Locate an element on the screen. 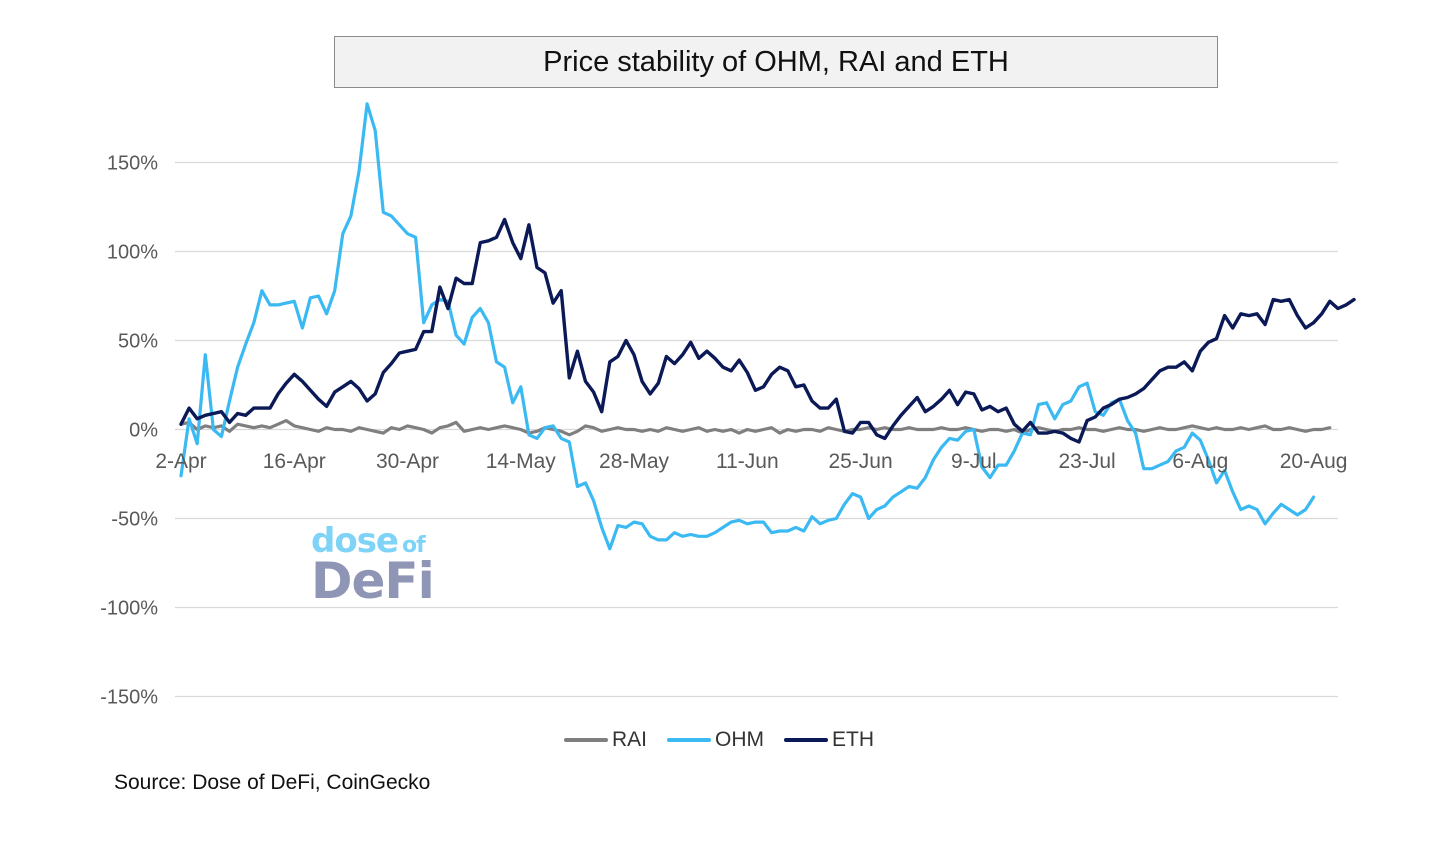 The image size is (1438, 849). y-tick-label: -50% is located at coordinates (134, 520).